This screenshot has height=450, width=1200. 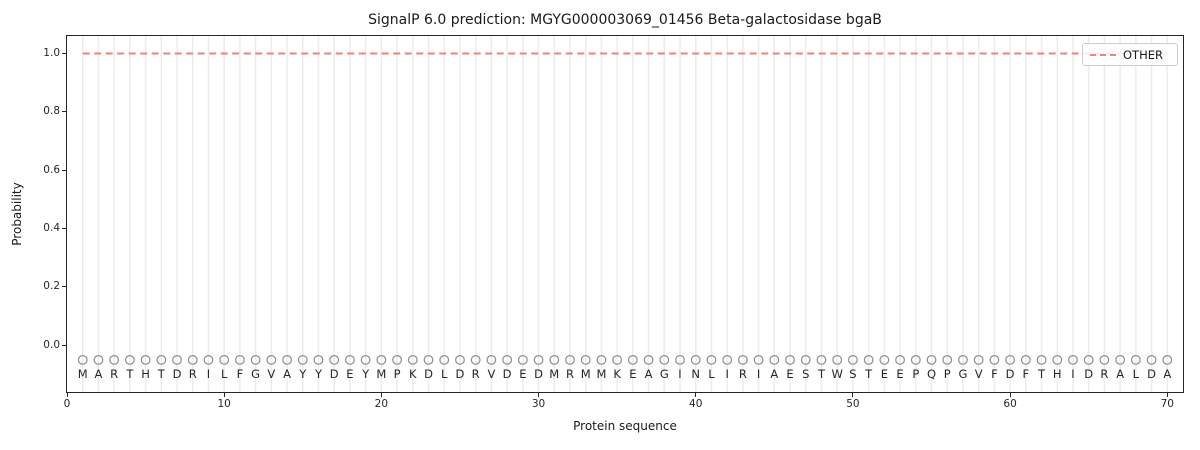 I want to click on legend: OTHER, so click(x=1130, y=54).